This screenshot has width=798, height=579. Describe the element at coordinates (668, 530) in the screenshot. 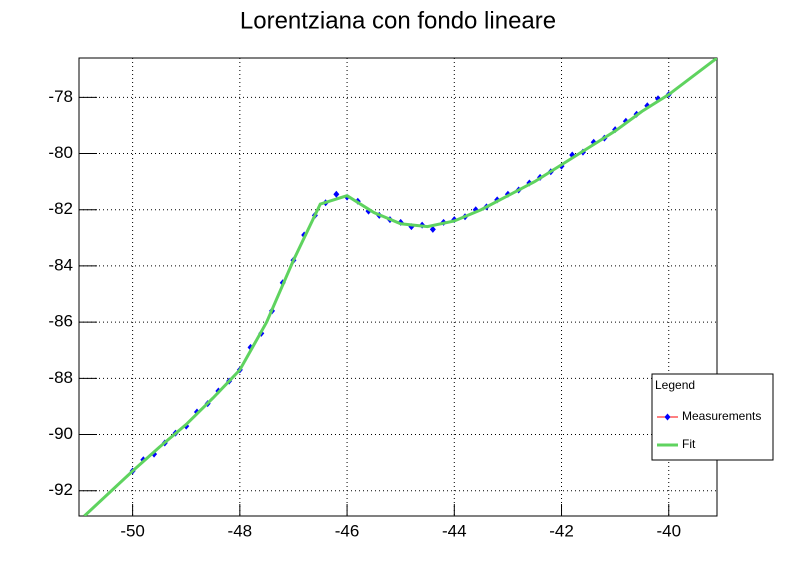

I see `x-tick-label: -40` at that location.